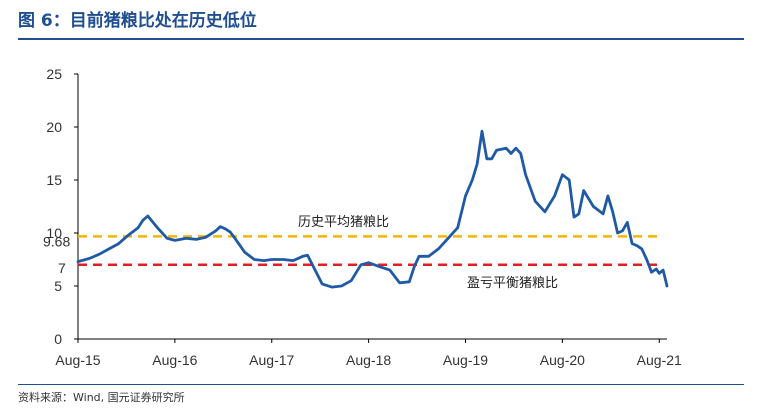 This screenshot has width=761, height=417. What do you see at coordinates (54, 233) in the screenshot?
I see `y-tick-label: 10` at bounding box center [54, 233].